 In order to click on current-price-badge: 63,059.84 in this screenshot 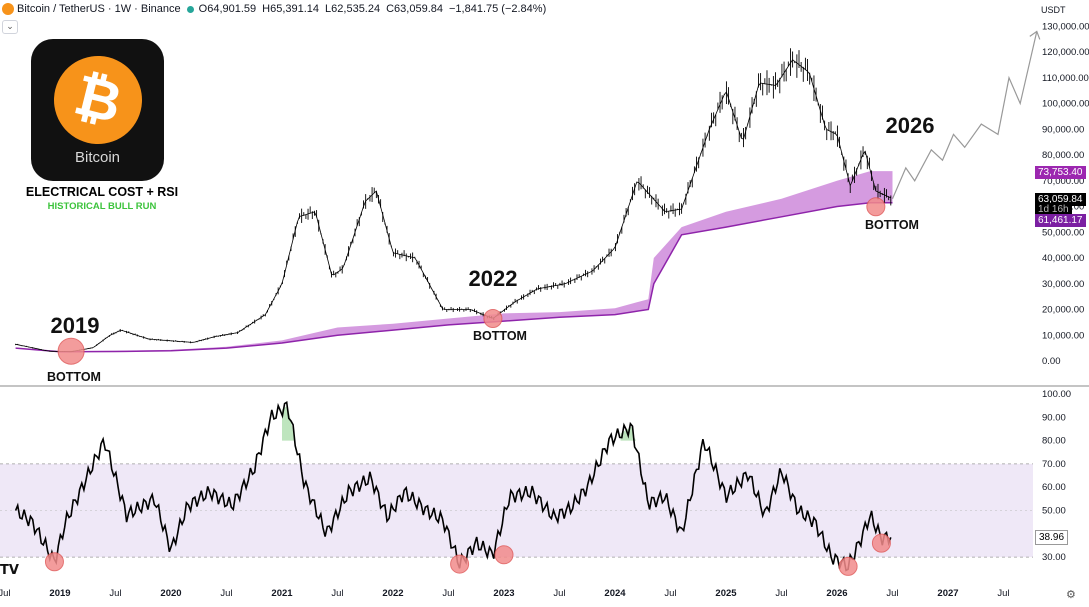, I will do `click(1060, 199)`.